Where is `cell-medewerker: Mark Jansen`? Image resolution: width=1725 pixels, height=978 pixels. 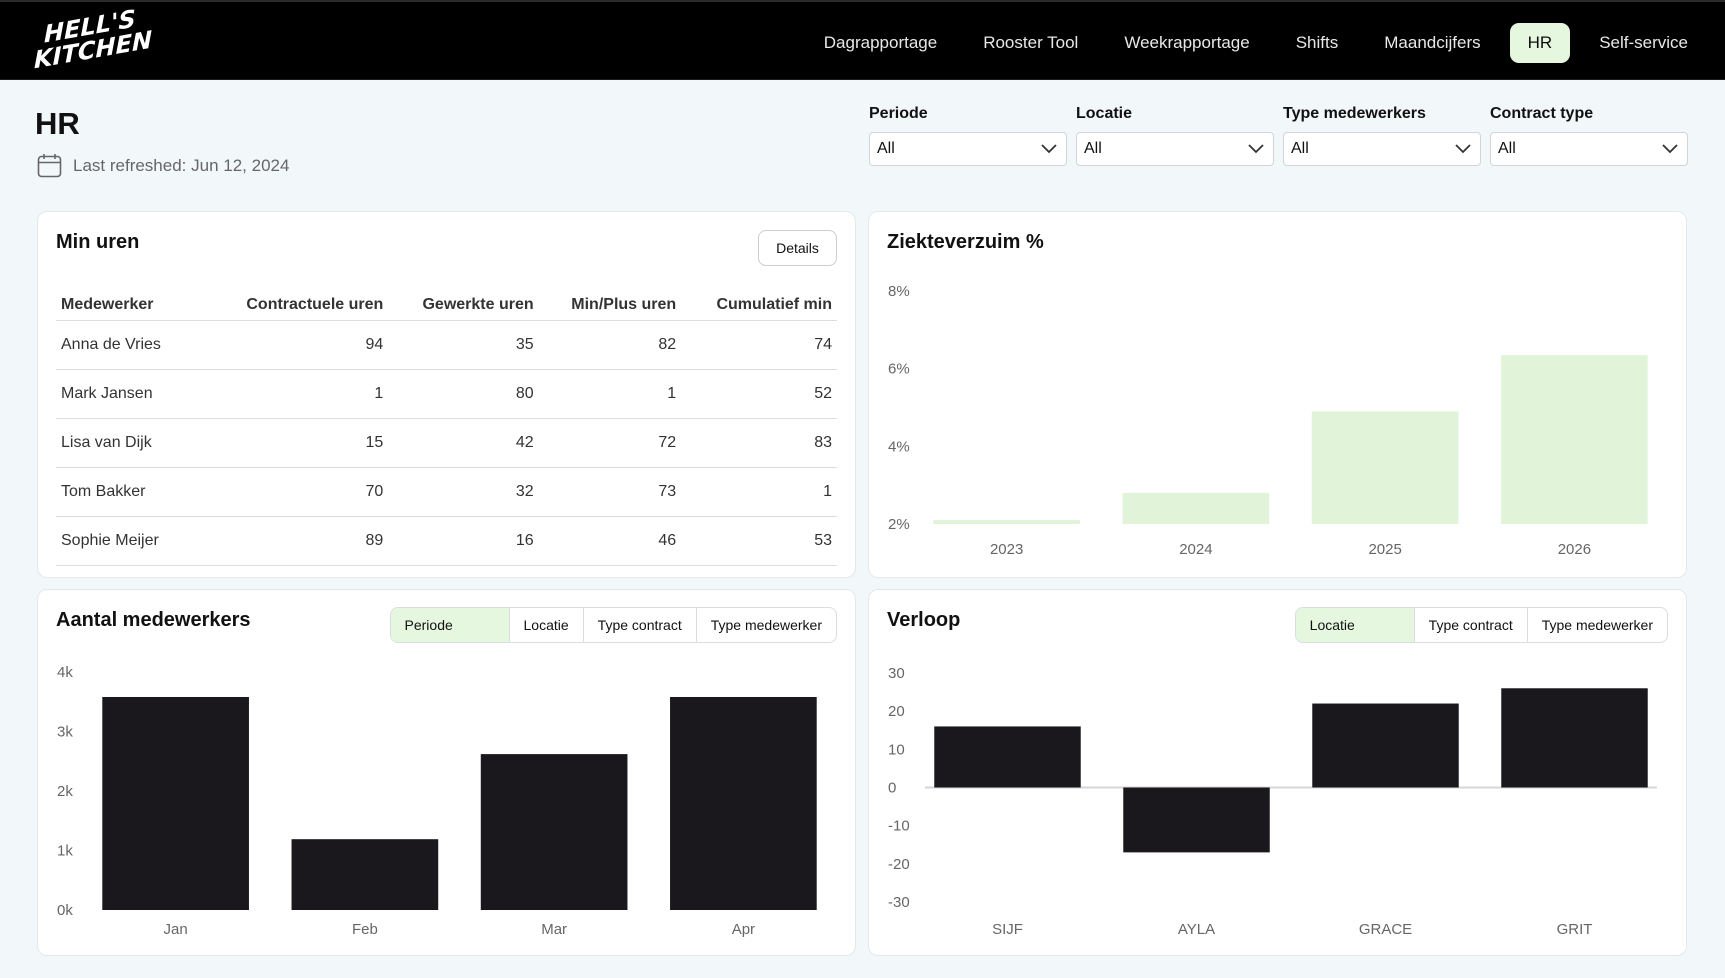 cell-medewerker: Mark Jansen is located at coordinates (131, 394).